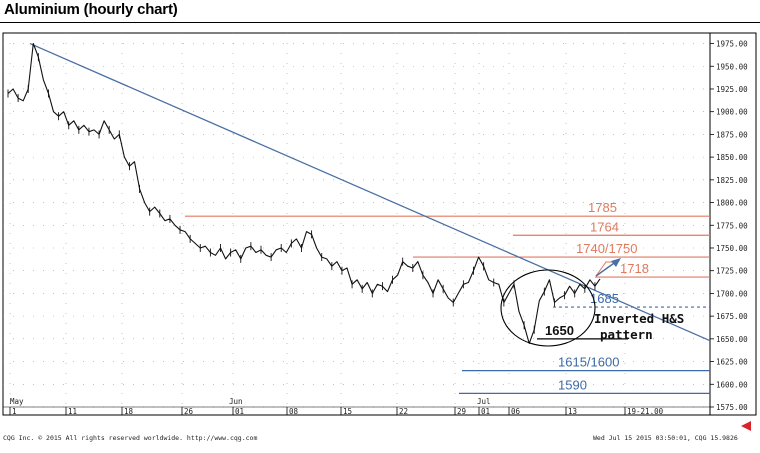 The height and width of the screenshot is (453, 760). What do you see at coordinates (732, 293) in the screenshot?
I see `y-tick-label-11: 1700.00` at bounding box center [732, 293].